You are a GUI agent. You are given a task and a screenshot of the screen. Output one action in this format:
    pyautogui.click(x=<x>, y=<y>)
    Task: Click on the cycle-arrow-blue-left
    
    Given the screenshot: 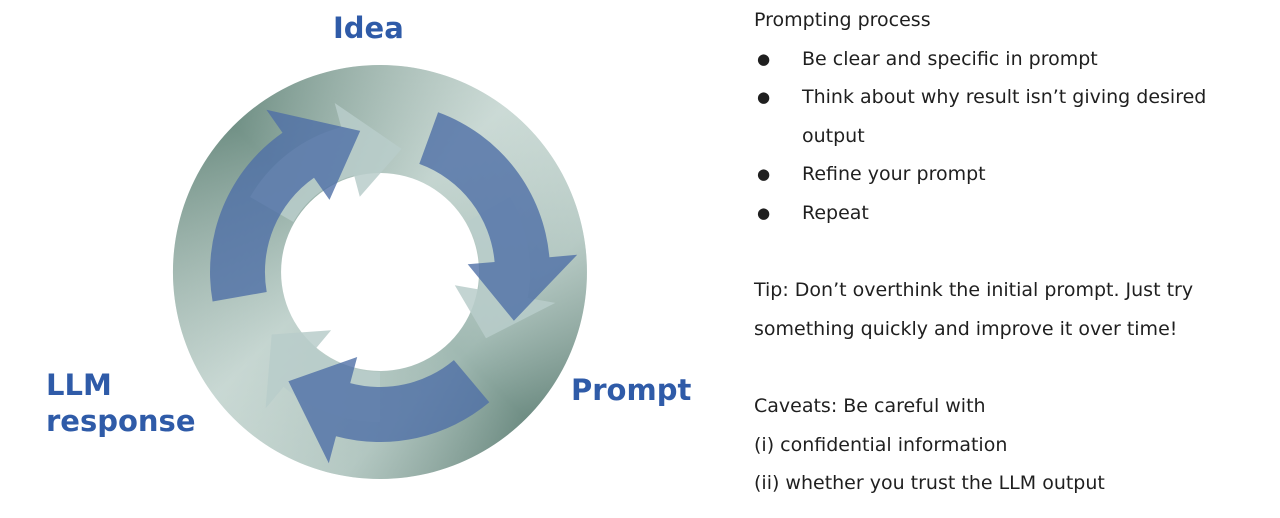 What is the action you would take?
    pyautogui.click(x=285, y=205)
    